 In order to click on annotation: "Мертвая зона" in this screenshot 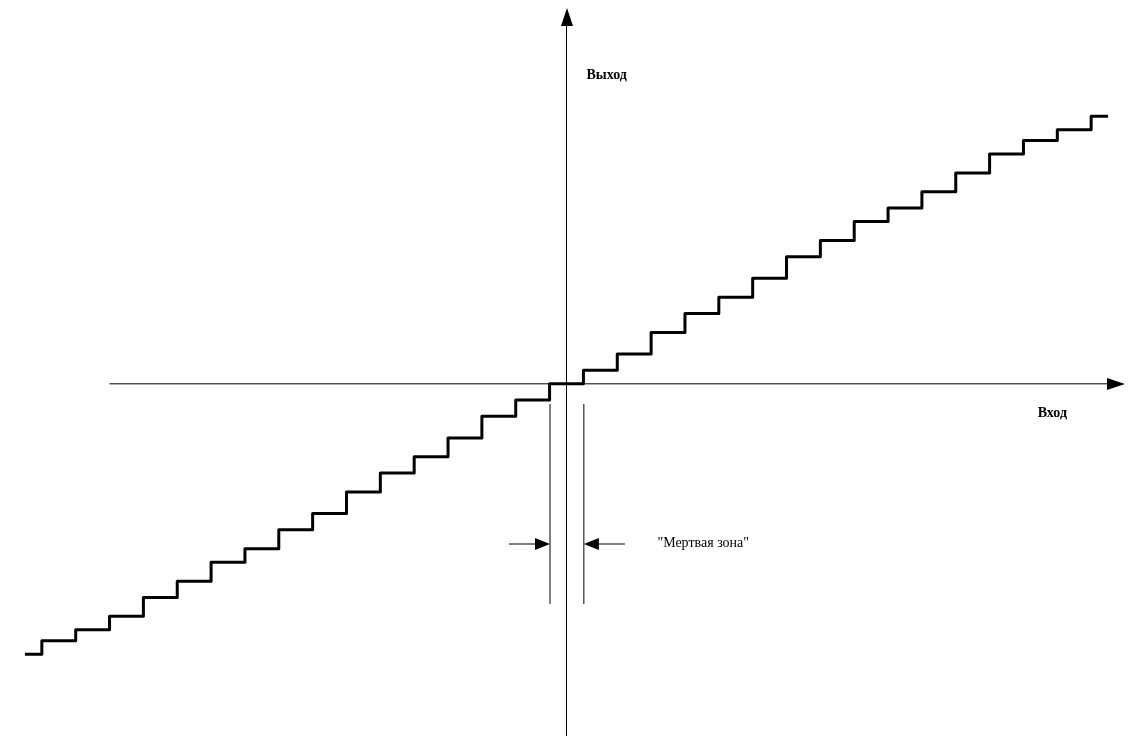, I will do `click(703, 542)`.